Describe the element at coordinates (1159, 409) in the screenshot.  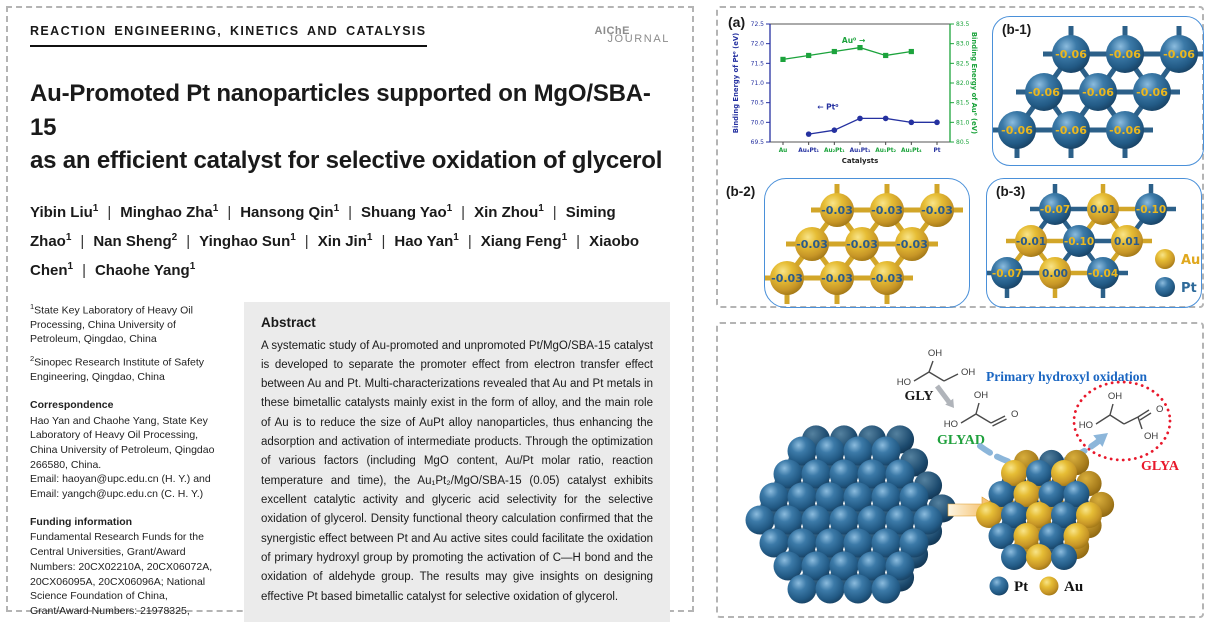
I see `glya-o-label: O` at that location.